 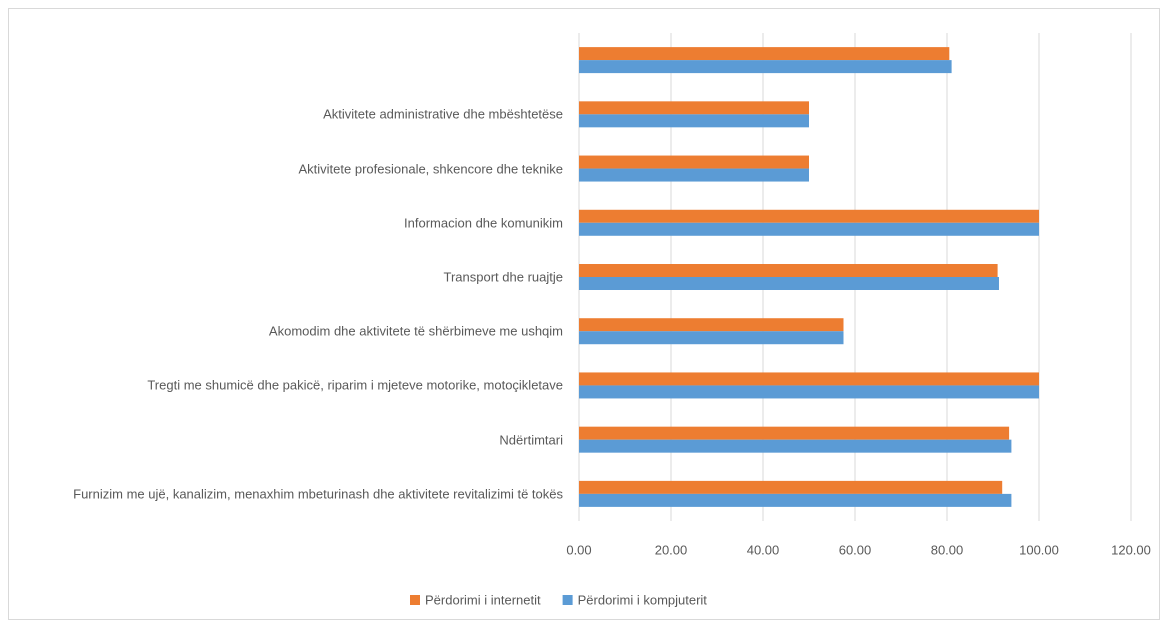 I want to click on x-tick-label: 20.00, so click(x=671, y=549).